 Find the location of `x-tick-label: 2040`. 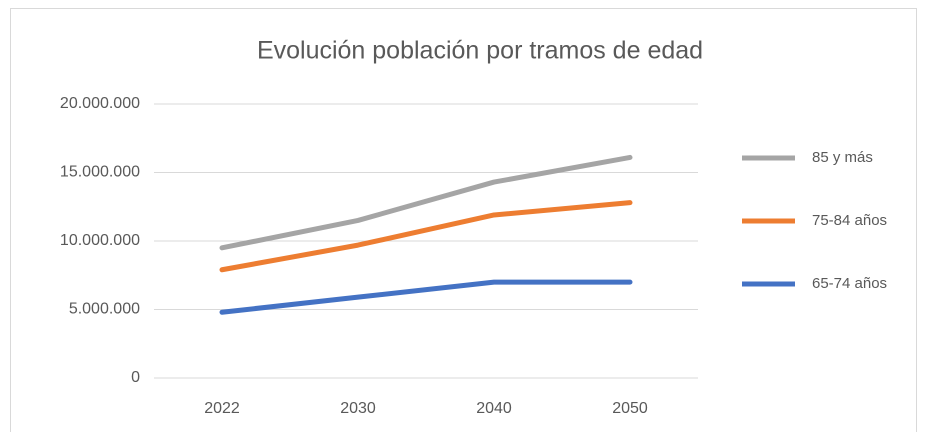

x-tick-label: 2040 is located at coordinates (494, 408).